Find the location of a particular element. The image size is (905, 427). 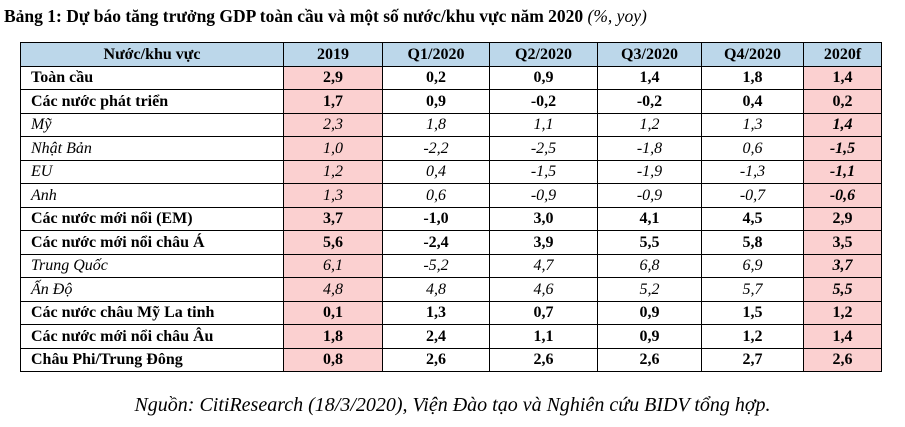

value-cell: 2,3 is located at coordinates (333, 124).